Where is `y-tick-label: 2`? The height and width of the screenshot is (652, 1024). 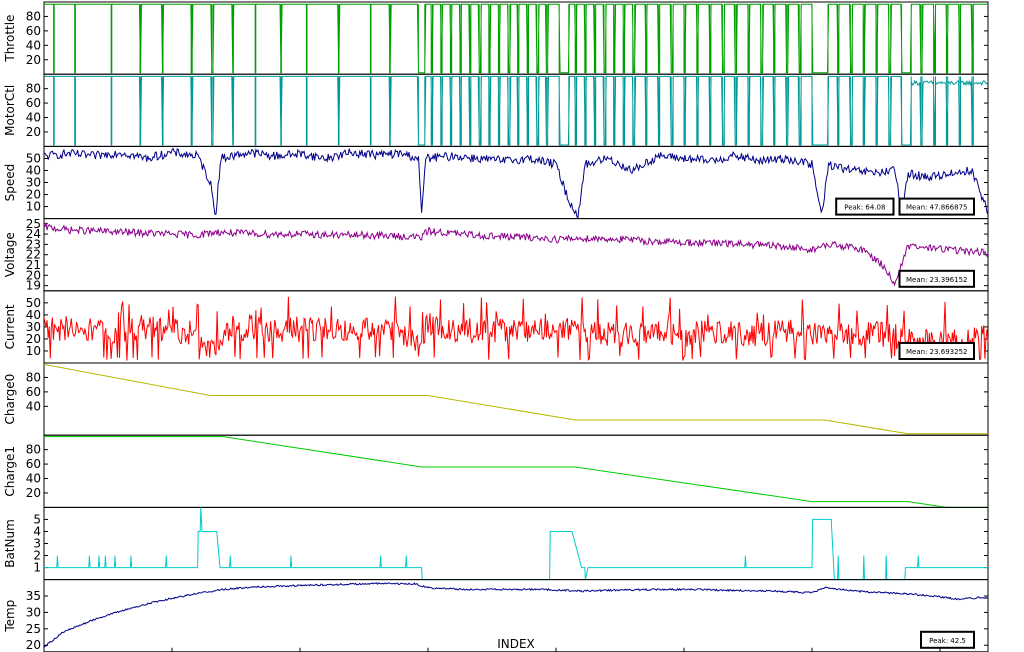
y-tick-label: 2 is located at coordinates (37, 556).